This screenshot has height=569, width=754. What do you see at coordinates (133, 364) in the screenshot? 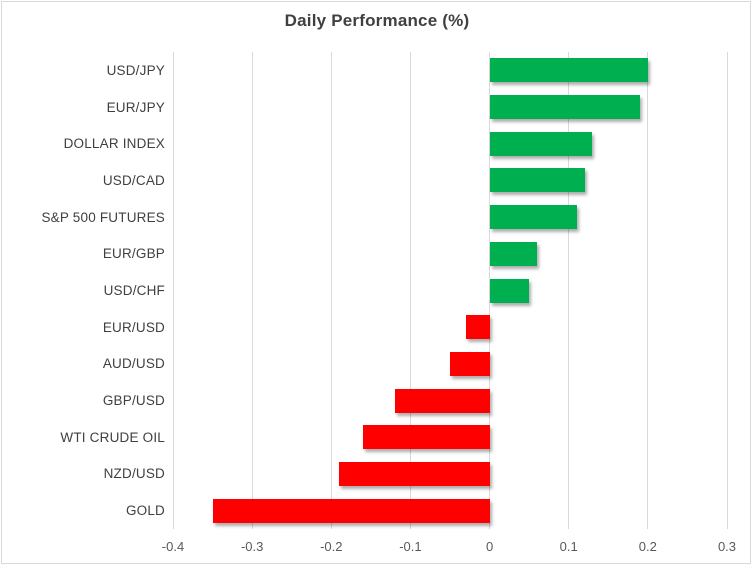
I see `category-label-aud-usd: AUD/USD` at bounding box center [133, 364].